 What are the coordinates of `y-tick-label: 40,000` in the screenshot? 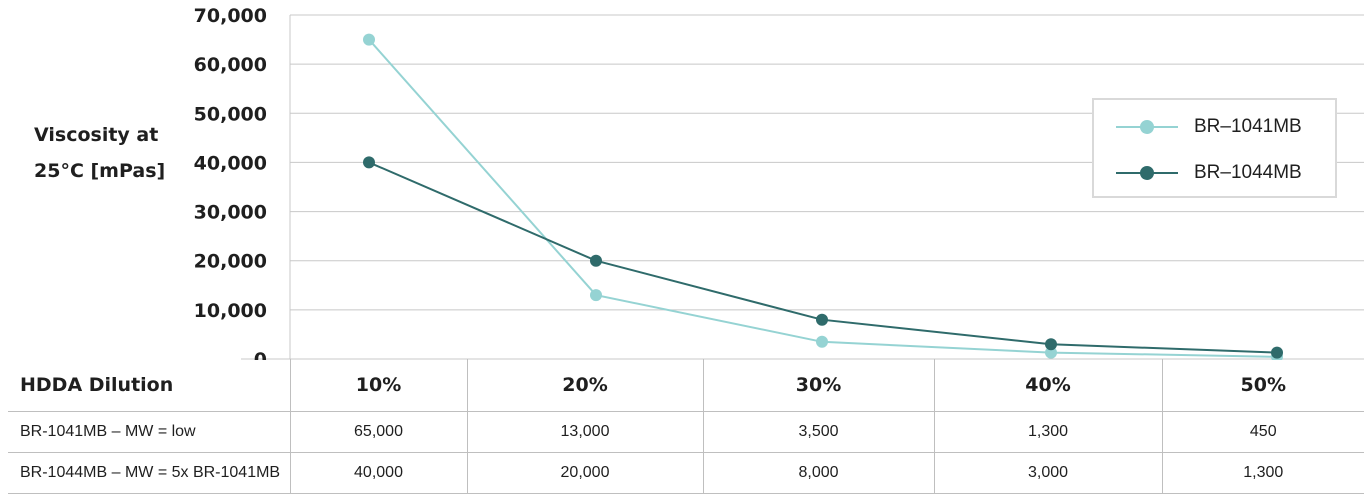 It's located at (230, 163).